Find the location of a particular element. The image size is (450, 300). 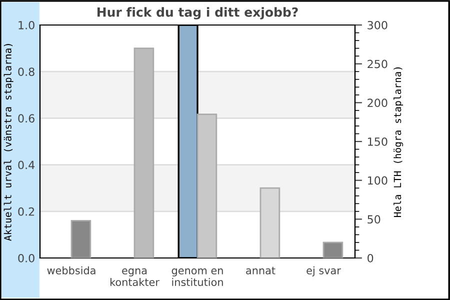

y2-tick-label: 150 is located at coordinates (378, 141).